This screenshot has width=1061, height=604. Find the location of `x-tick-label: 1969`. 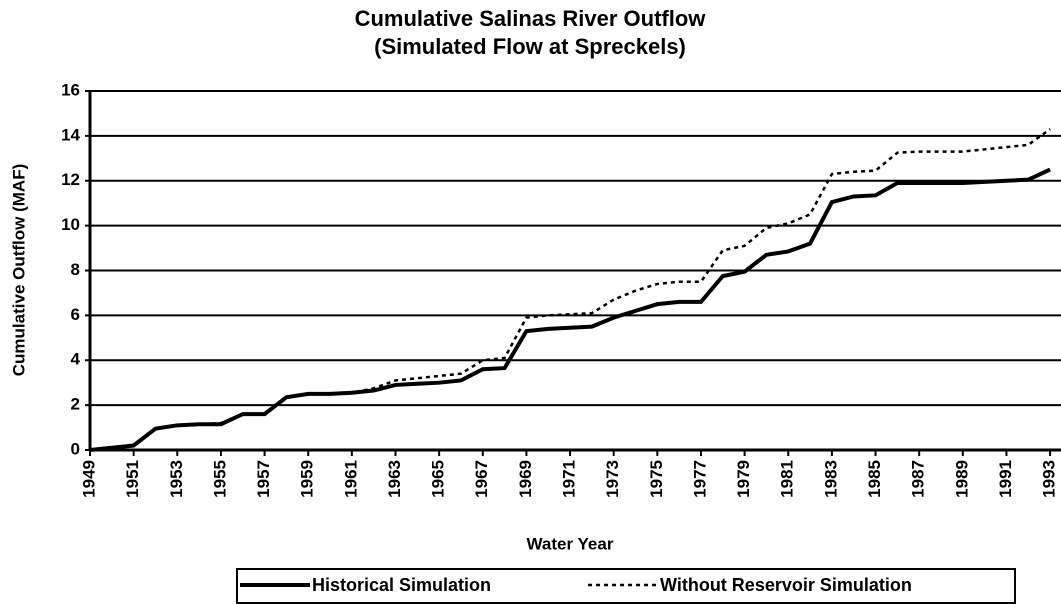

x-tick-label: 1969 is located at coordinates (525, 479).